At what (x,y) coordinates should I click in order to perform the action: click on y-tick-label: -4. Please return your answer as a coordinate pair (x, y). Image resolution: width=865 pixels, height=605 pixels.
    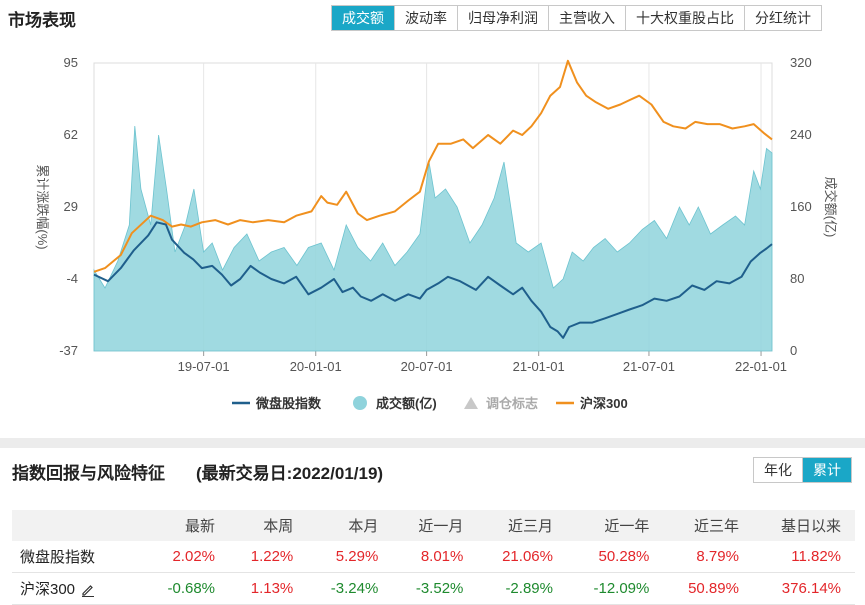
    Looking at the image, I should click on (72, 278).